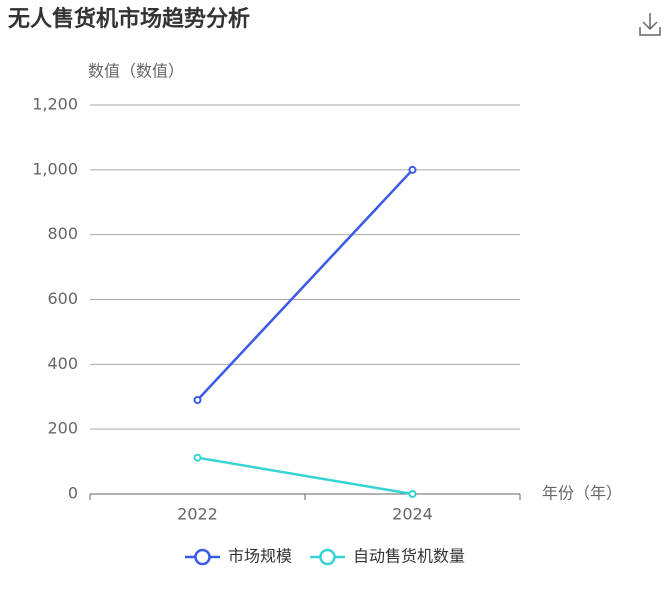 This screenshot has height=600, width=670. What do you see at coordinates (409, 556) in the screenshot?
I see `legend-text: 自动售货机数量` at bounding box center [409, 556].